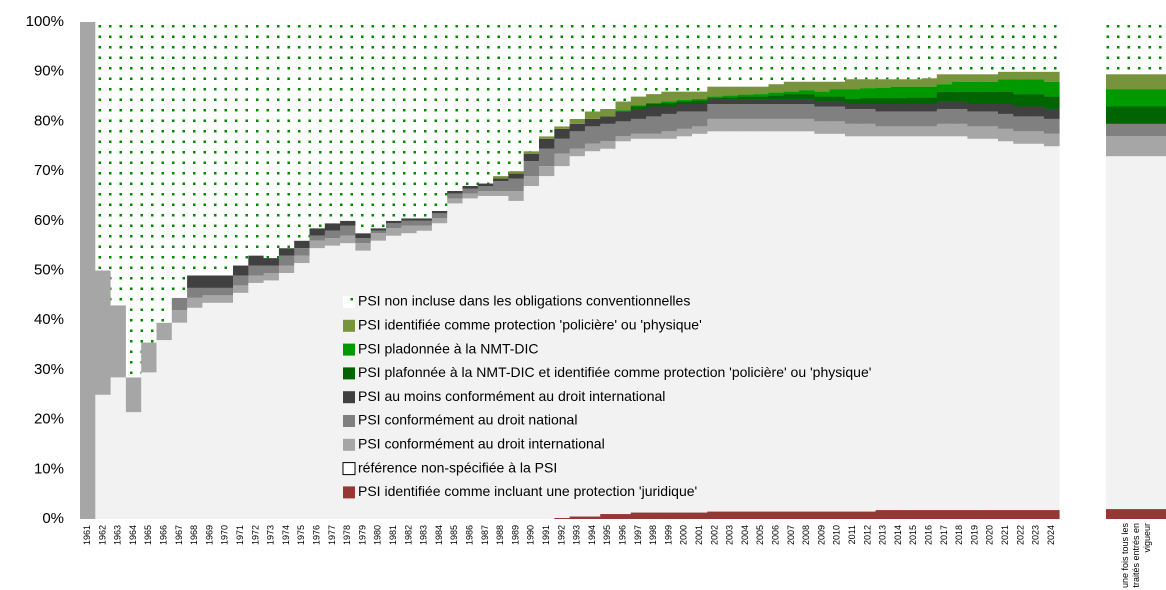 This screenshot has width=1166, height=590. Describe the element at coordinates (209, 535) in the screenshot. I see `x-tick-label: 1969` at that location.